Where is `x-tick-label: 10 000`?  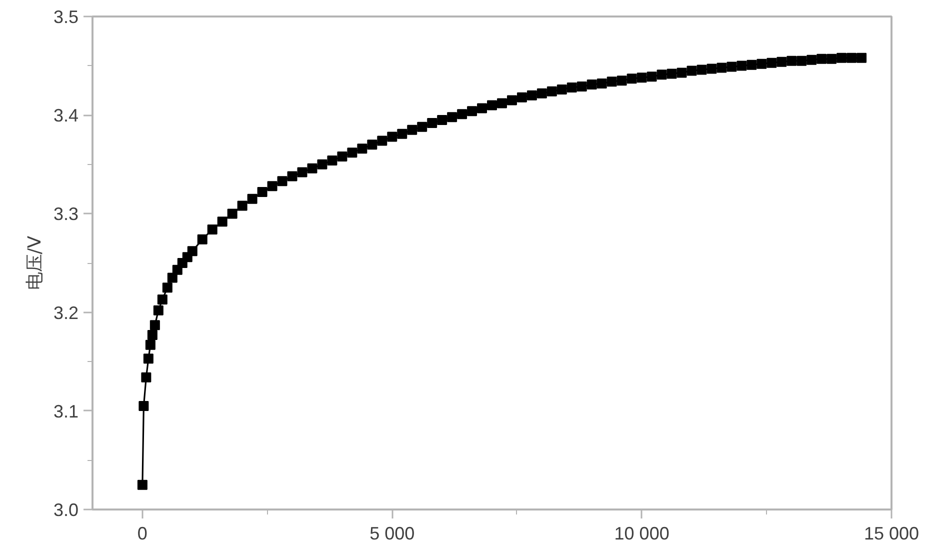 x-tick-label: 10 000 is located at coordinates (642, 534).